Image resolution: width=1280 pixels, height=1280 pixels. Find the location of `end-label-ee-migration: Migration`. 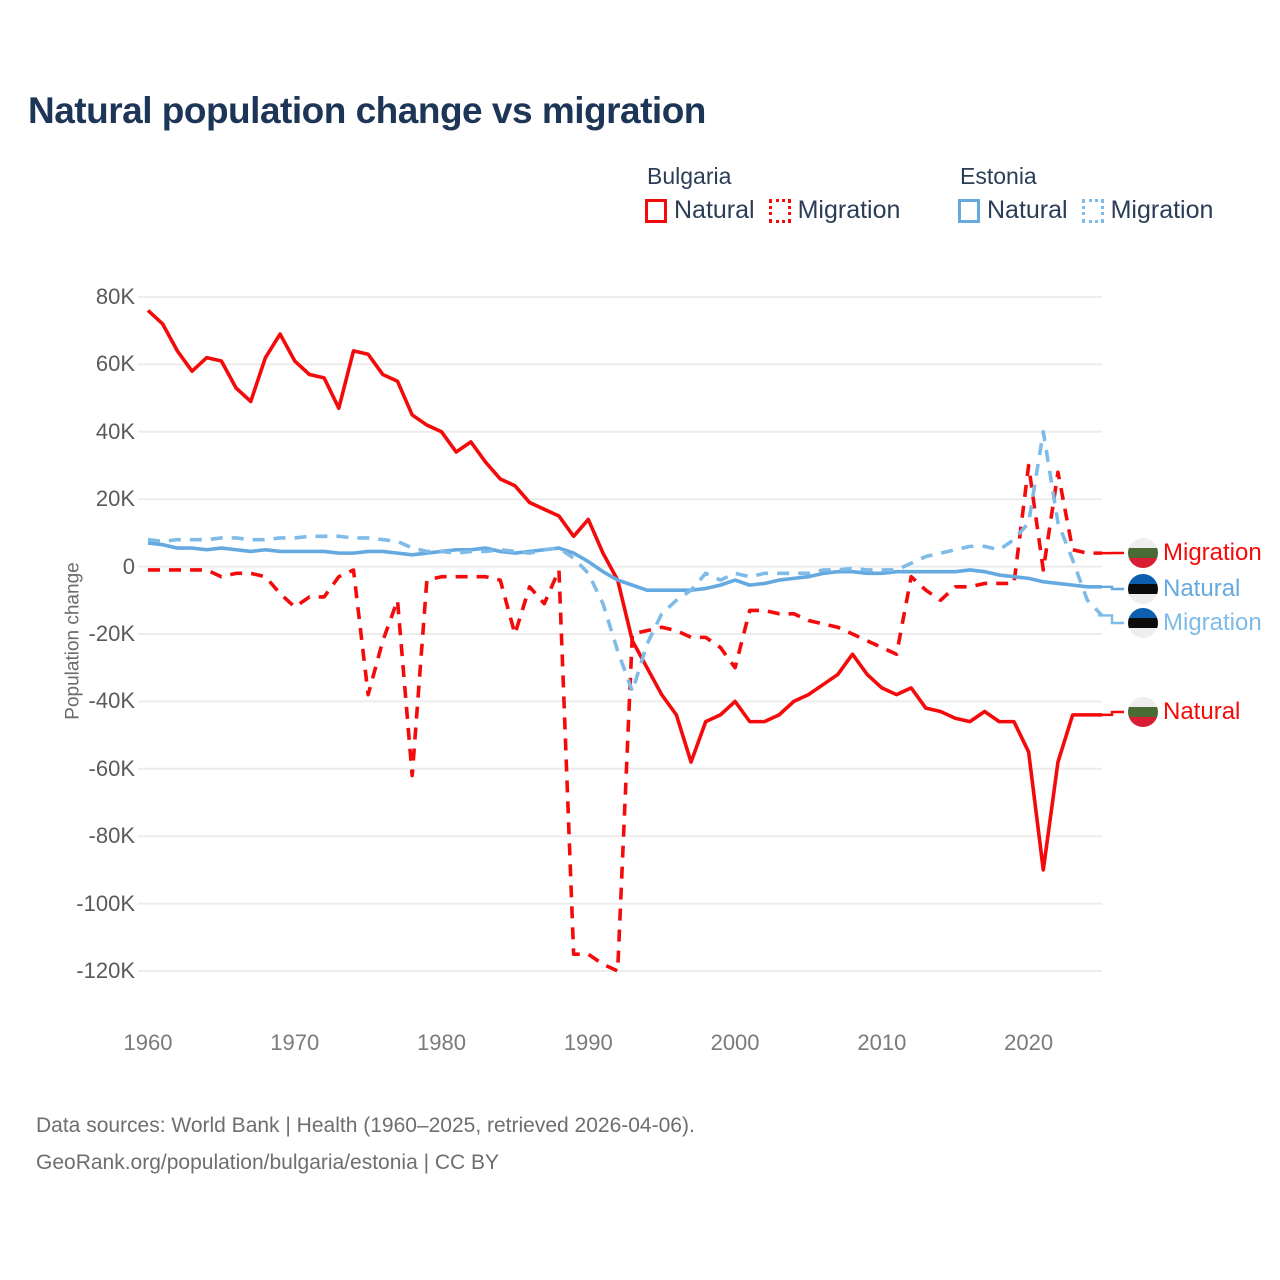

end-label-ee-migration: Migration is located at coordinates (1195, 623).